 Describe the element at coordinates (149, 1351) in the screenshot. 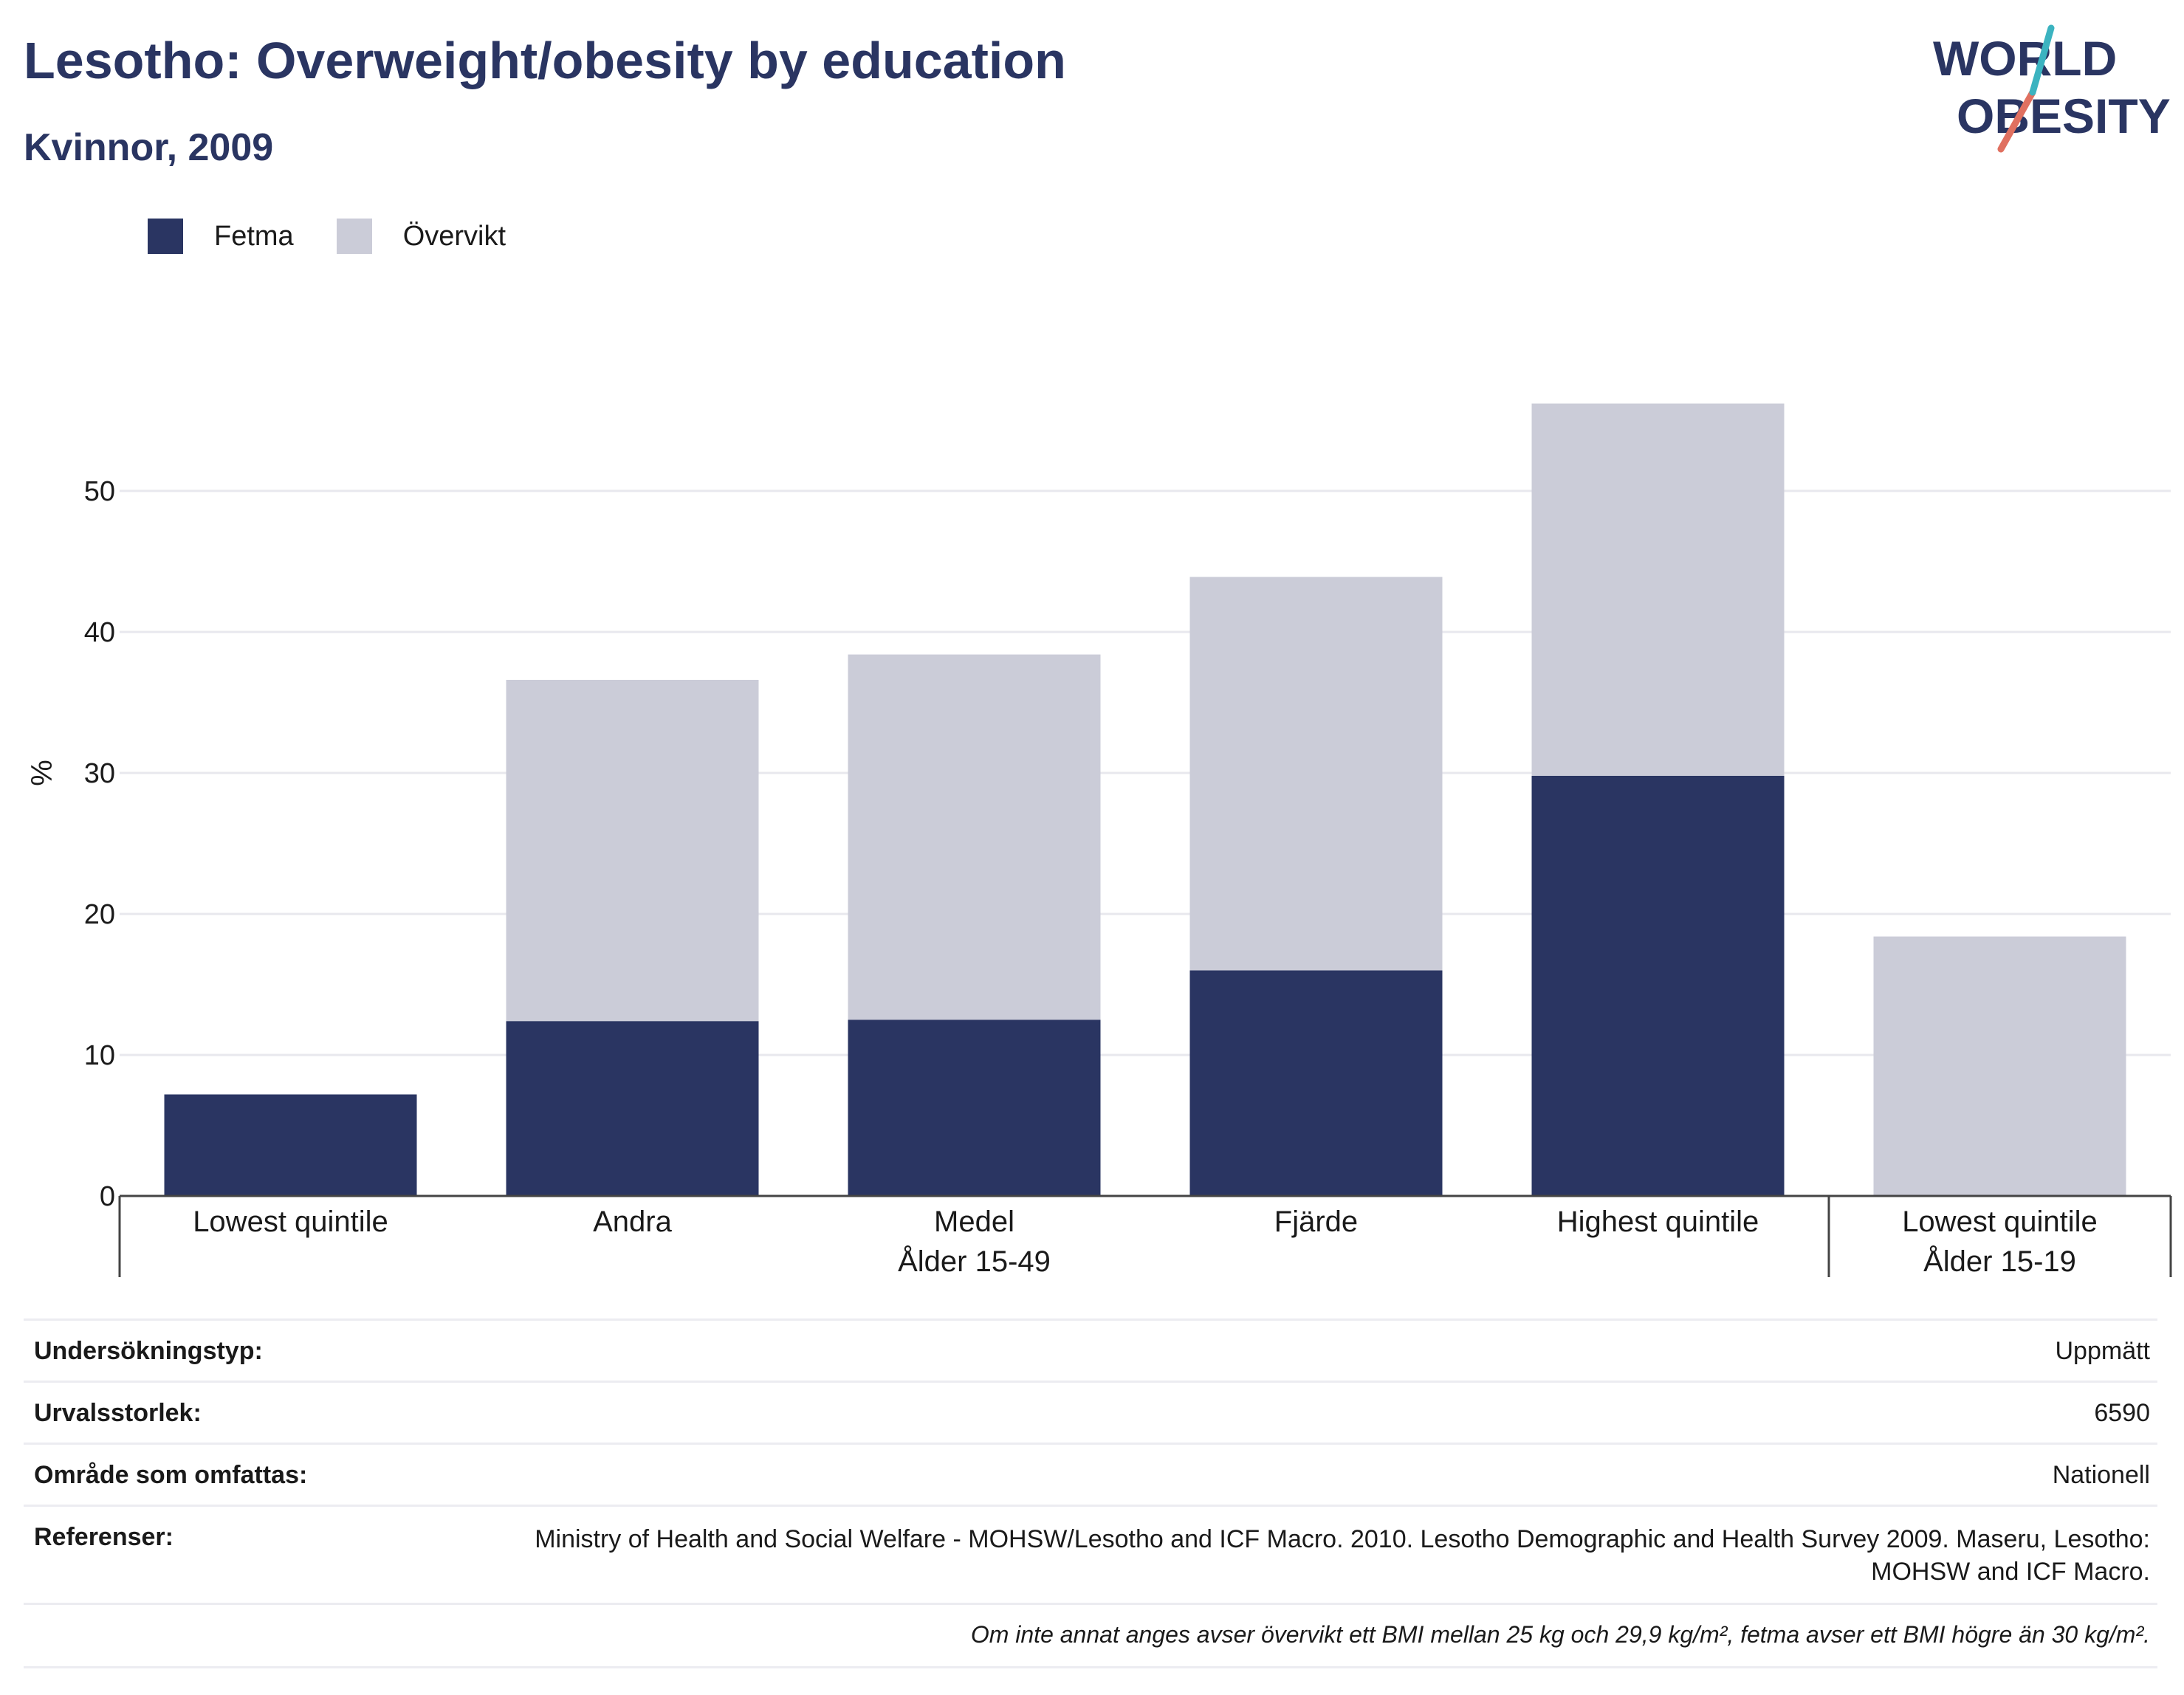

I see `survey-type-label: Undersökningstyp:` at that location.